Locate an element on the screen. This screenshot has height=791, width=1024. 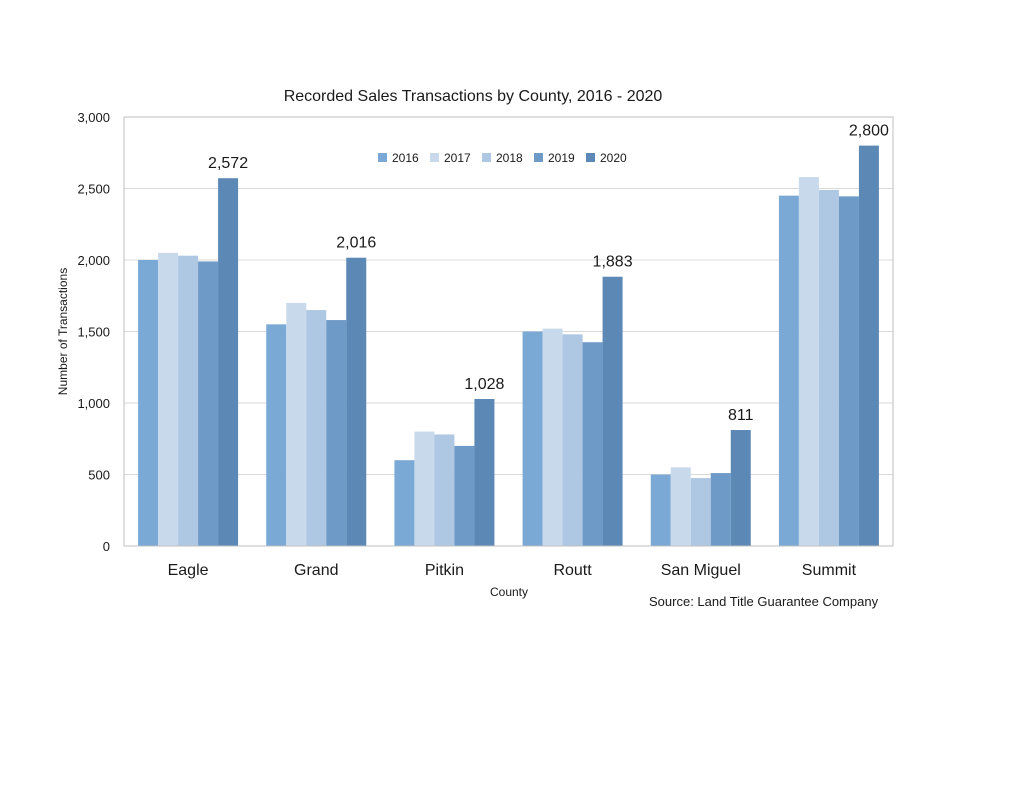
x-tick-label: San Miguel is located at coordinates (701, 570).